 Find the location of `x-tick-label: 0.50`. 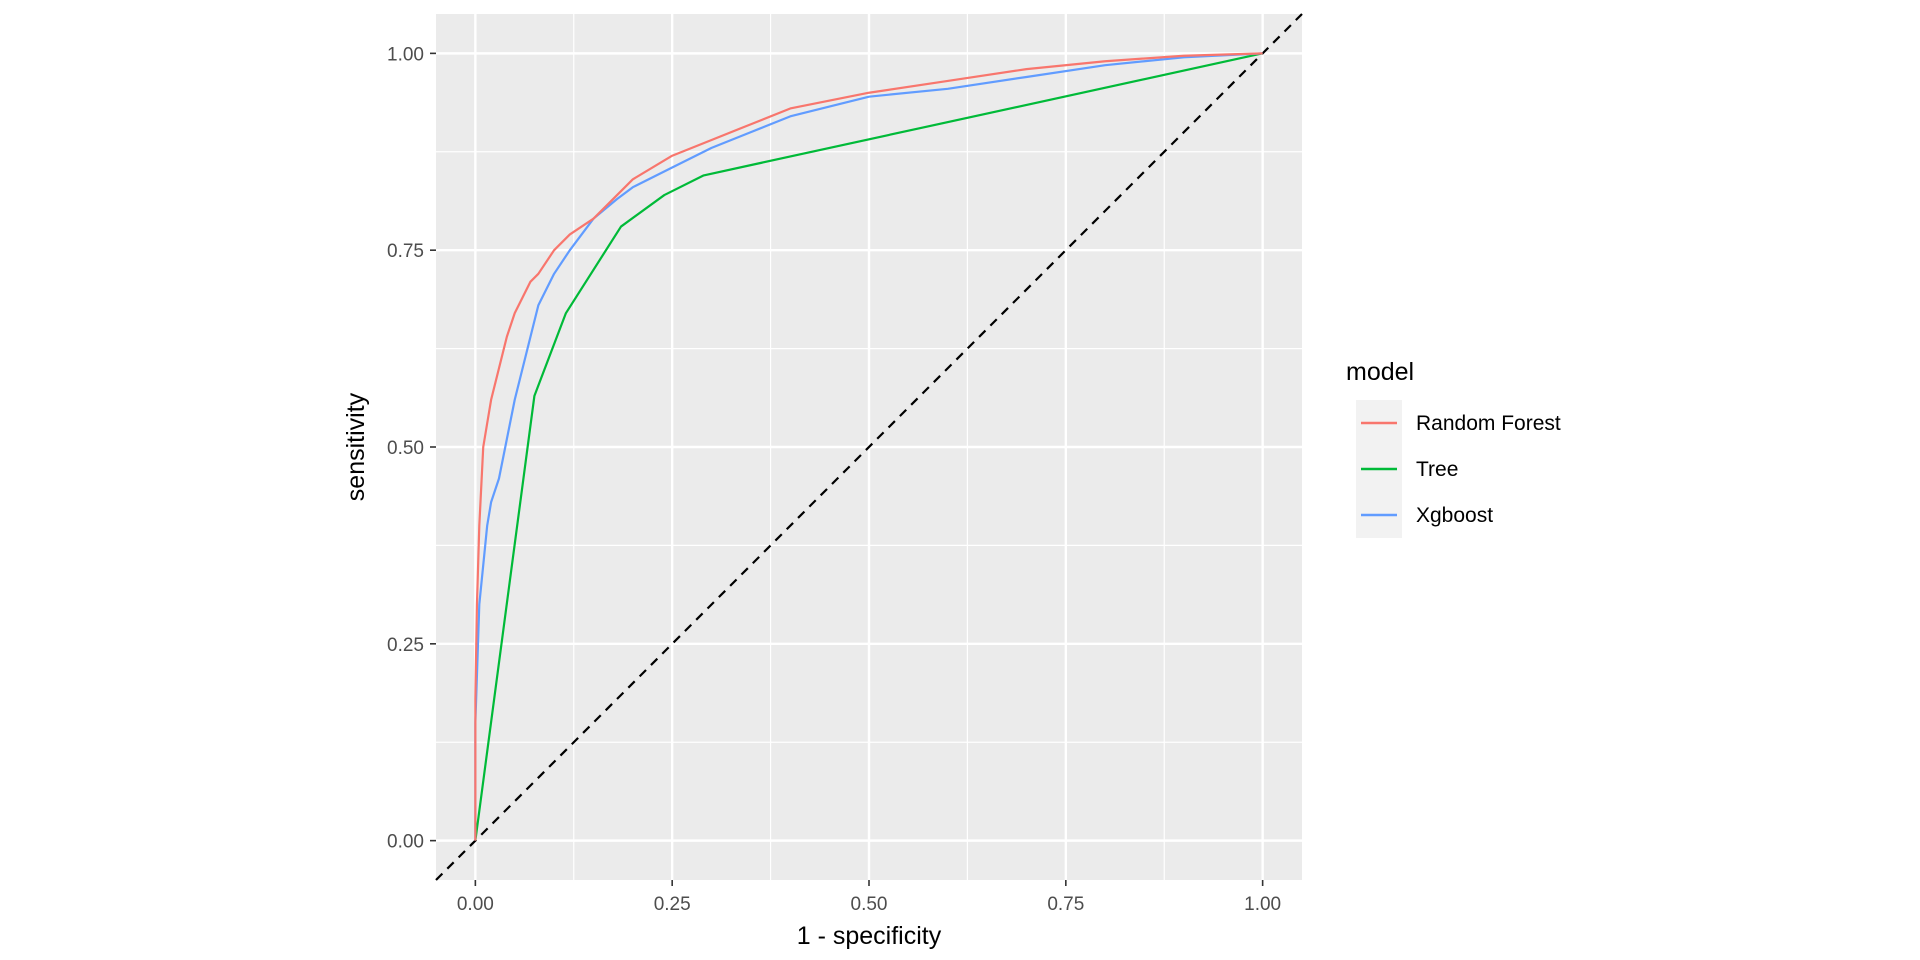

x-tick-label: 0.50 is located at coordinates (869, 904).